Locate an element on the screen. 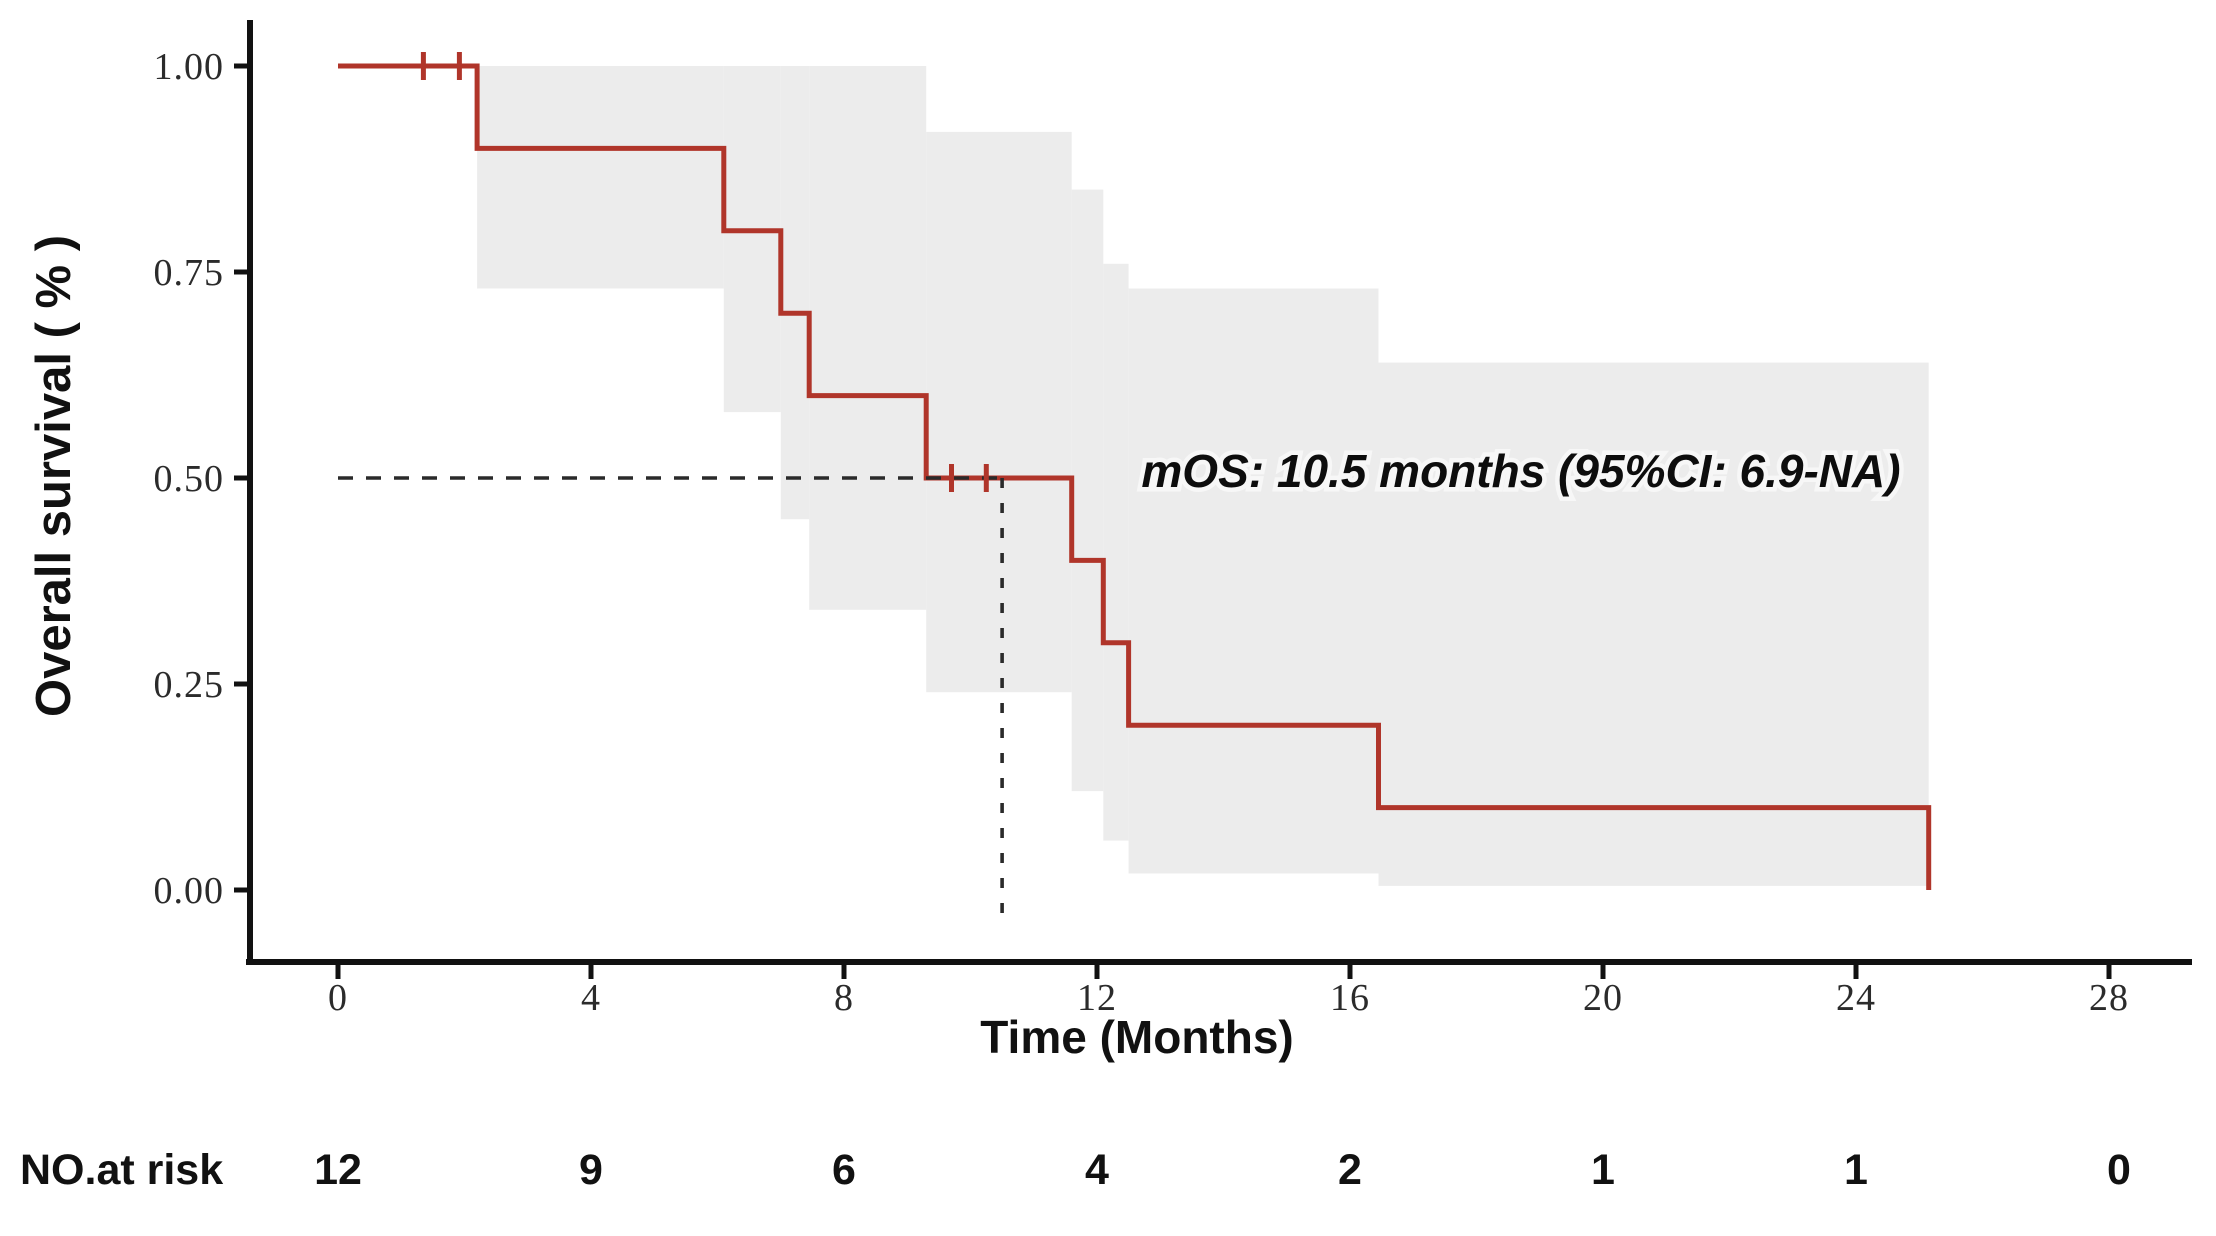 Image resolution: width=2216 pixels, height=1236 pixels. x-tick-label: 4 is located at coordinates (591, 998).